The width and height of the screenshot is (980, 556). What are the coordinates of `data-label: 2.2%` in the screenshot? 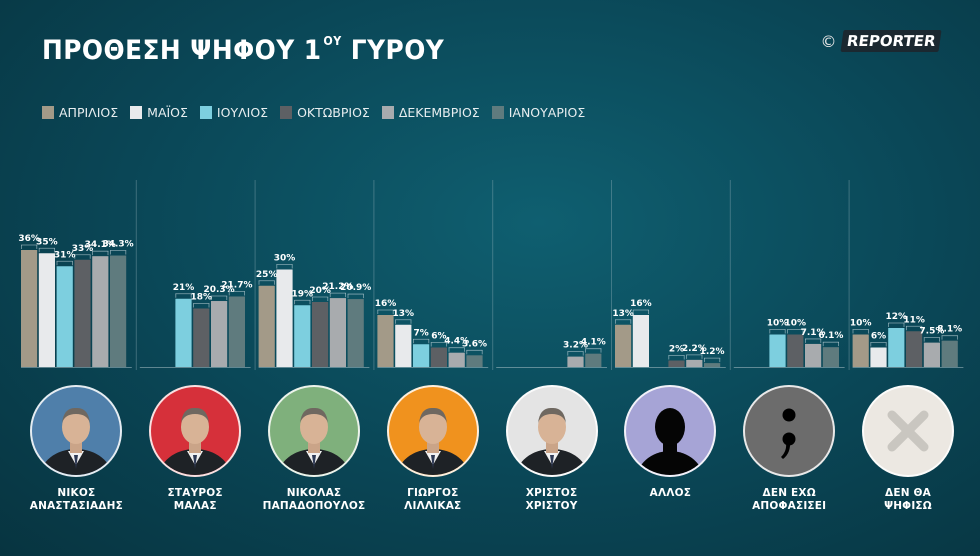 It's located at (694, 349).